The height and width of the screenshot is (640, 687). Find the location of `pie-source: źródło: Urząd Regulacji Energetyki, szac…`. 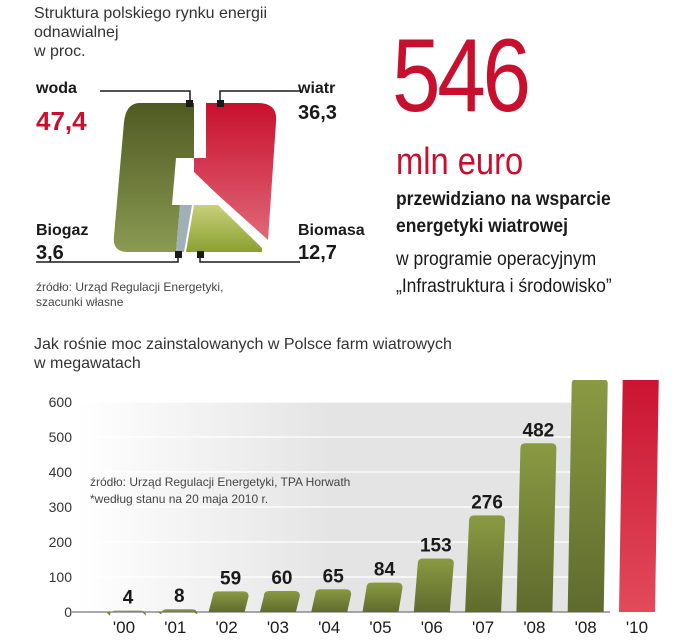

pie-source: źródło: Urząd Regulacji Energetyki, szac… is located at coordinates (129, 295).